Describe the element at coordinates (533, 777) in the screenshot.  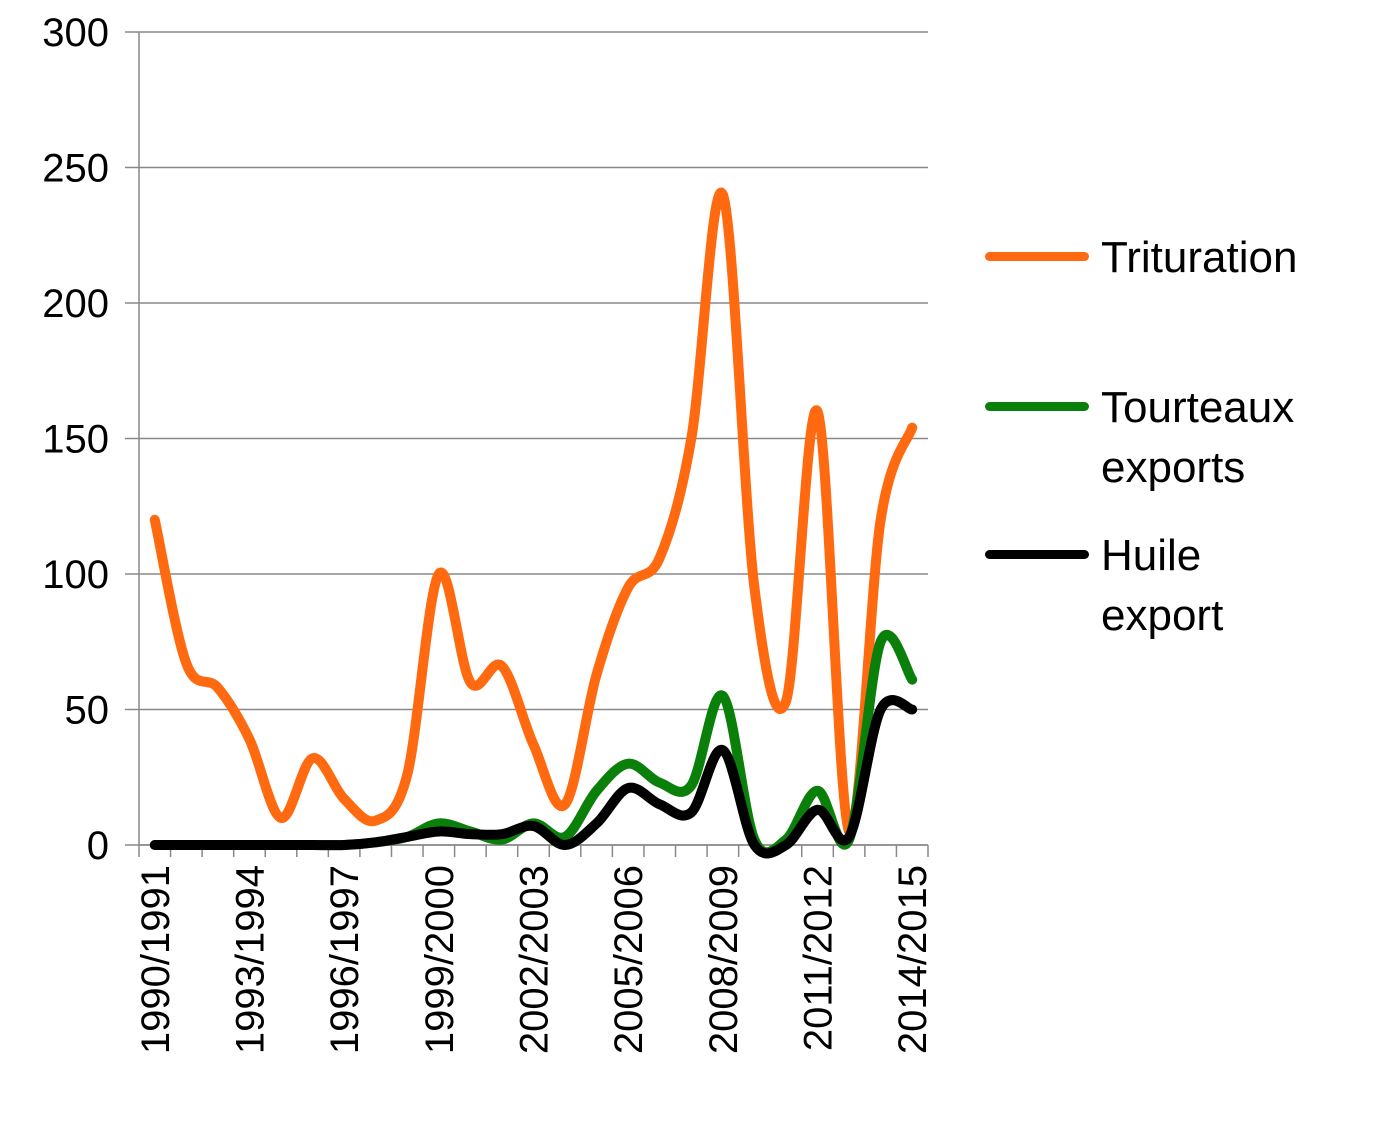
I see `series-line` at that location.